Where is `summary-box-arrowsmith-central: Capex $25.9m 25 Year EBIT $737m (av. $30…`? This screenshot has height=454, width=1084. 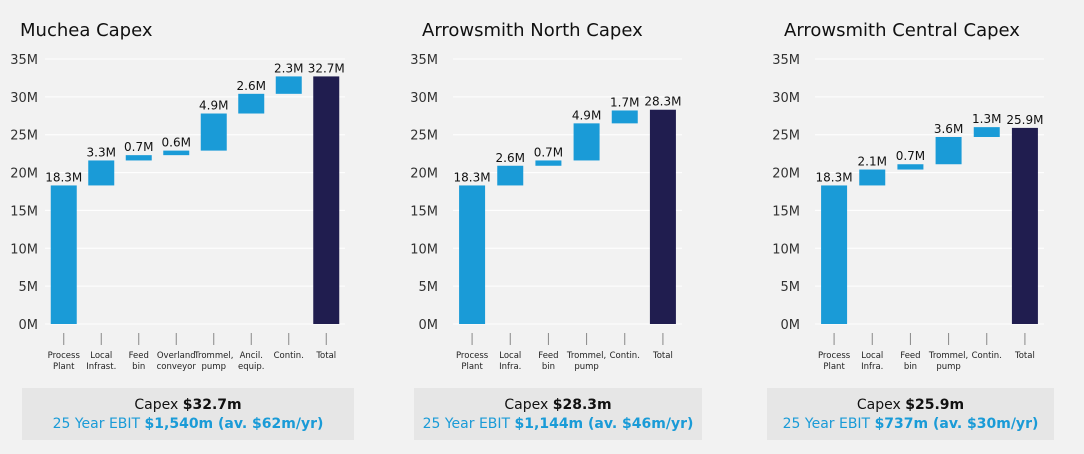
summary-box-arrowsmith-central: Capex $25.9m 25 Year EBIT $737m (av. $30… is located at coordinates (910, 414).